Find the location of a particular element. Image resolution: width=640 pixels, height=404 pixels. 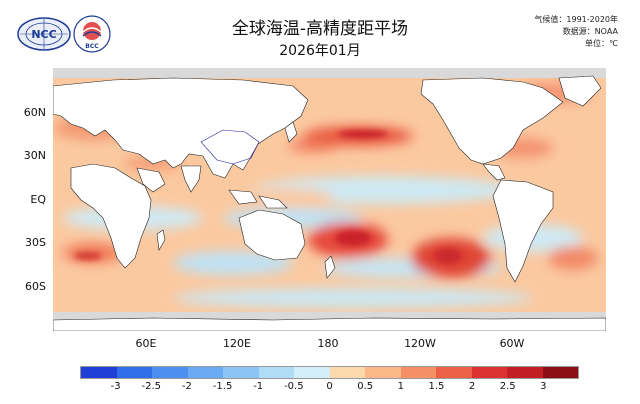

colorbar-label: 0.5 is located at coordinates (365, 386).